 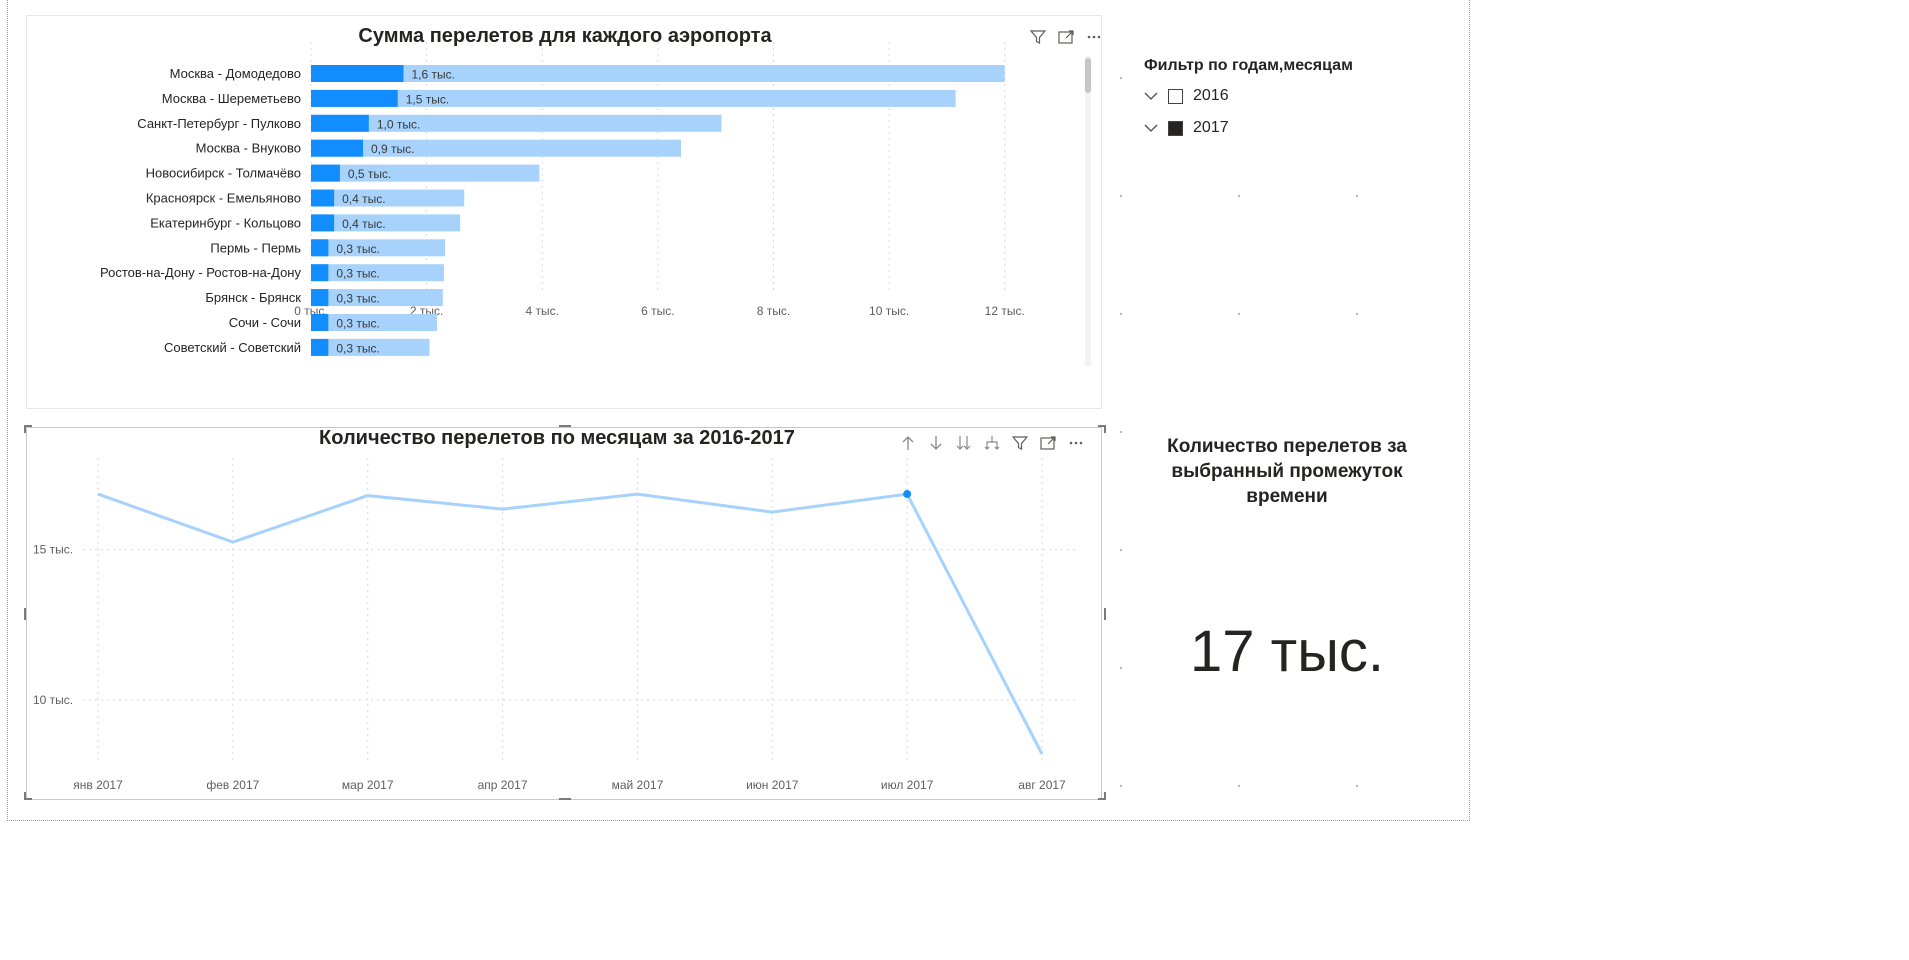 What do you see at coordinates (223, 173) in the screenshot?
I see `category-label: Новосибирск - Толмачёво` at bounding box center [223, 173].